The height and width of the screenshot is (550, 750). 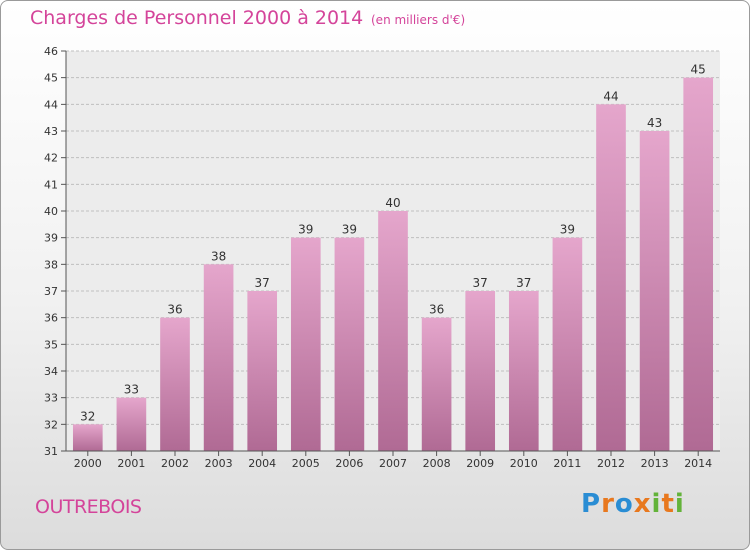 What do you see at coordinates (51, 344) in the screenshot?
I see `y-tick-label: 35` at bounding box center [51, 344].